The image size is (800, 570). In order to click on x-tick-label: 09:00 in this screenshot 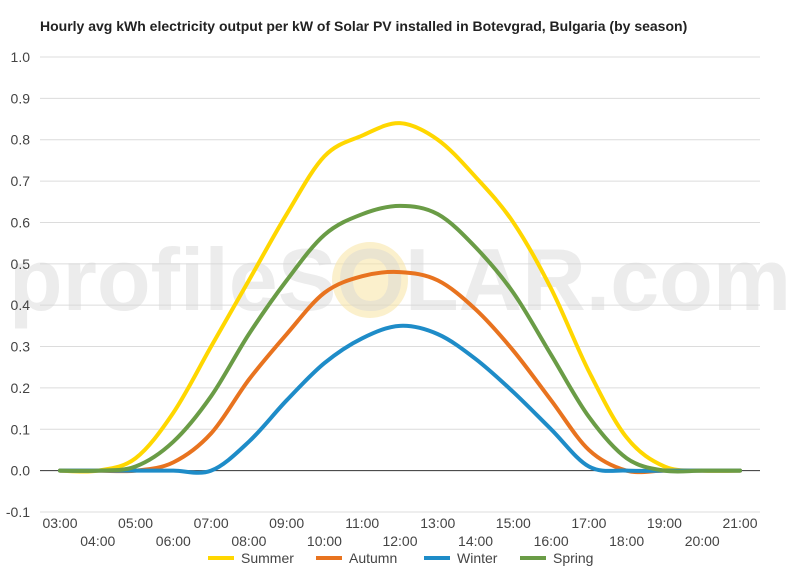, I will do `click(286, 523)`.